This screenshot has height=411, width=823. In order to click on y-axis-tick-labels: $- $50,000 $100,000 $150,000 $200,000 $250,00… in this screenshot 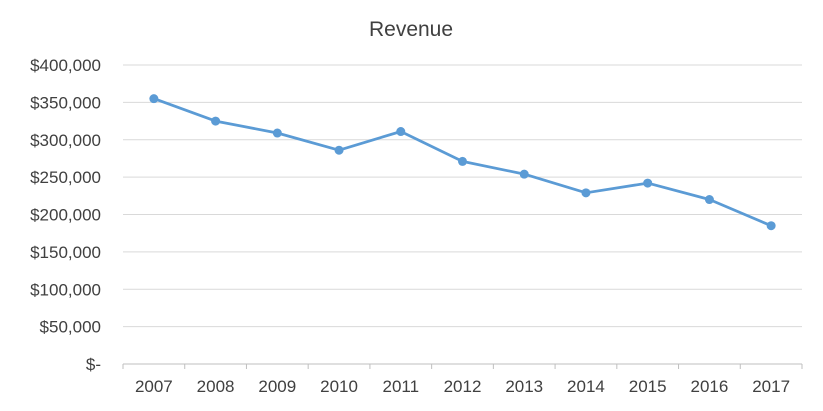, I will do `click(65, 215)`.